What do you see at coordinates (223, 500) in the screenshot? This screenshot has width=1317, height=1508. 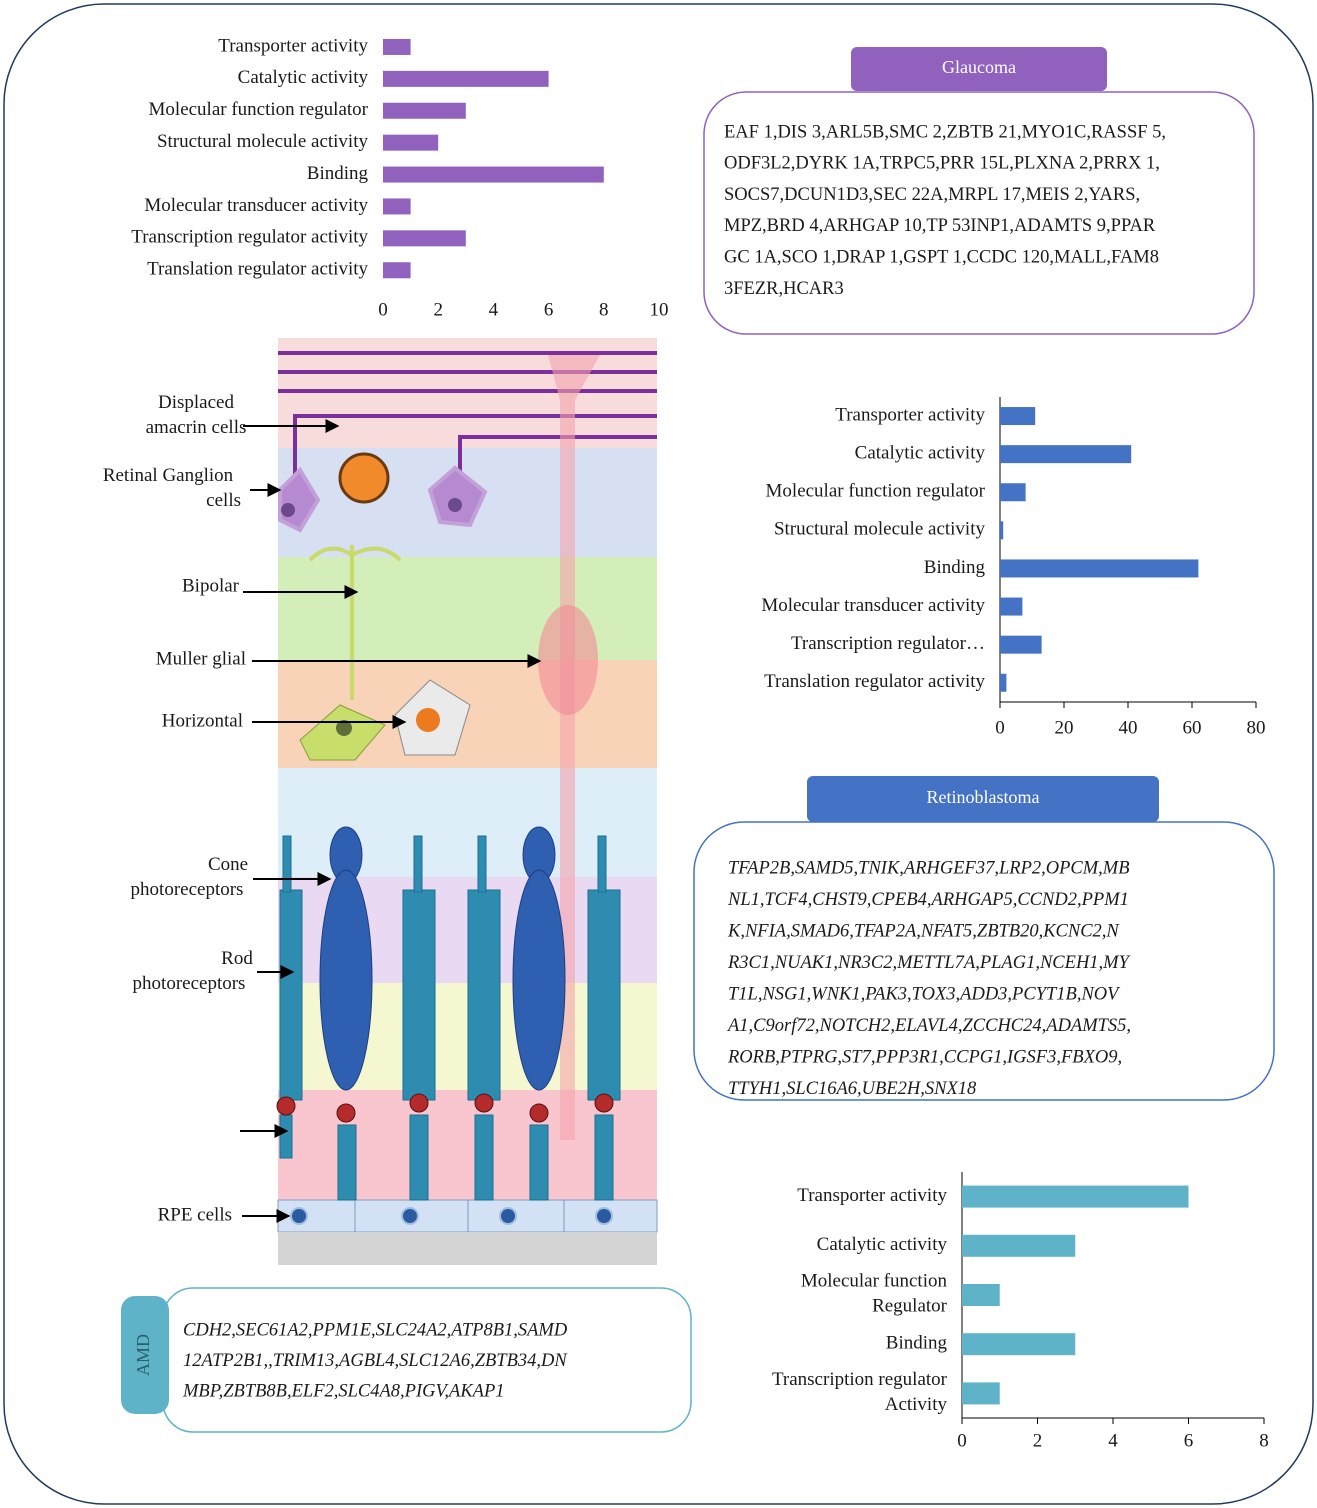 I see `retina-label: cells` at bounding box center [223, 500].